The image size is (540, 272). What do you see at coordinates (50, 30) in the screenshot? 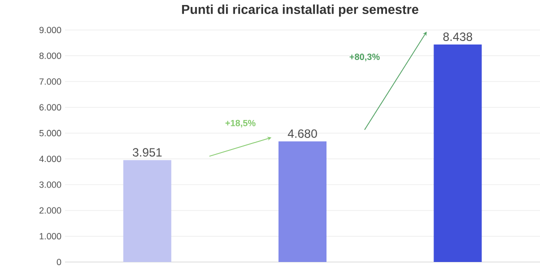
I see `y-tick-label: 9.000` at bounding box center [50, 30].